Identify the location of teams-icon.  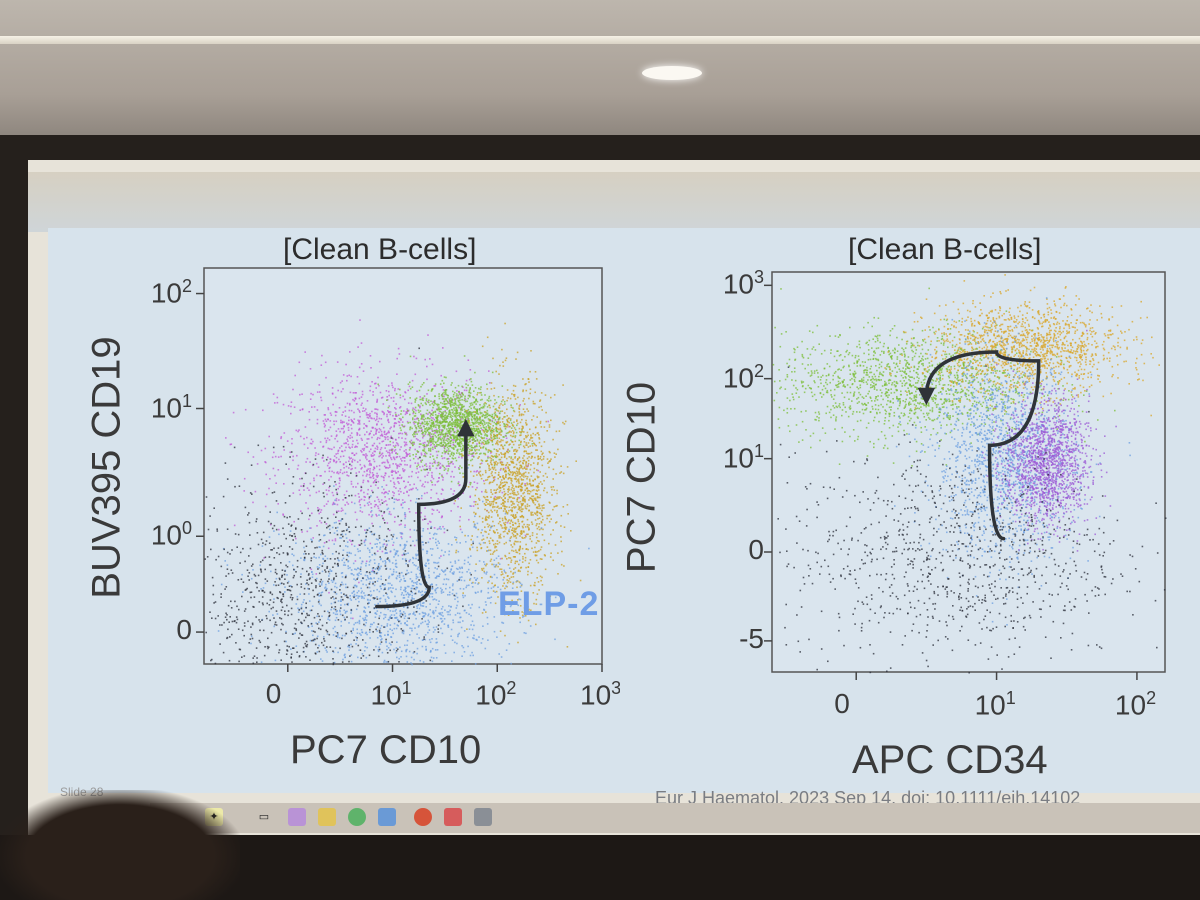
(387, 817).